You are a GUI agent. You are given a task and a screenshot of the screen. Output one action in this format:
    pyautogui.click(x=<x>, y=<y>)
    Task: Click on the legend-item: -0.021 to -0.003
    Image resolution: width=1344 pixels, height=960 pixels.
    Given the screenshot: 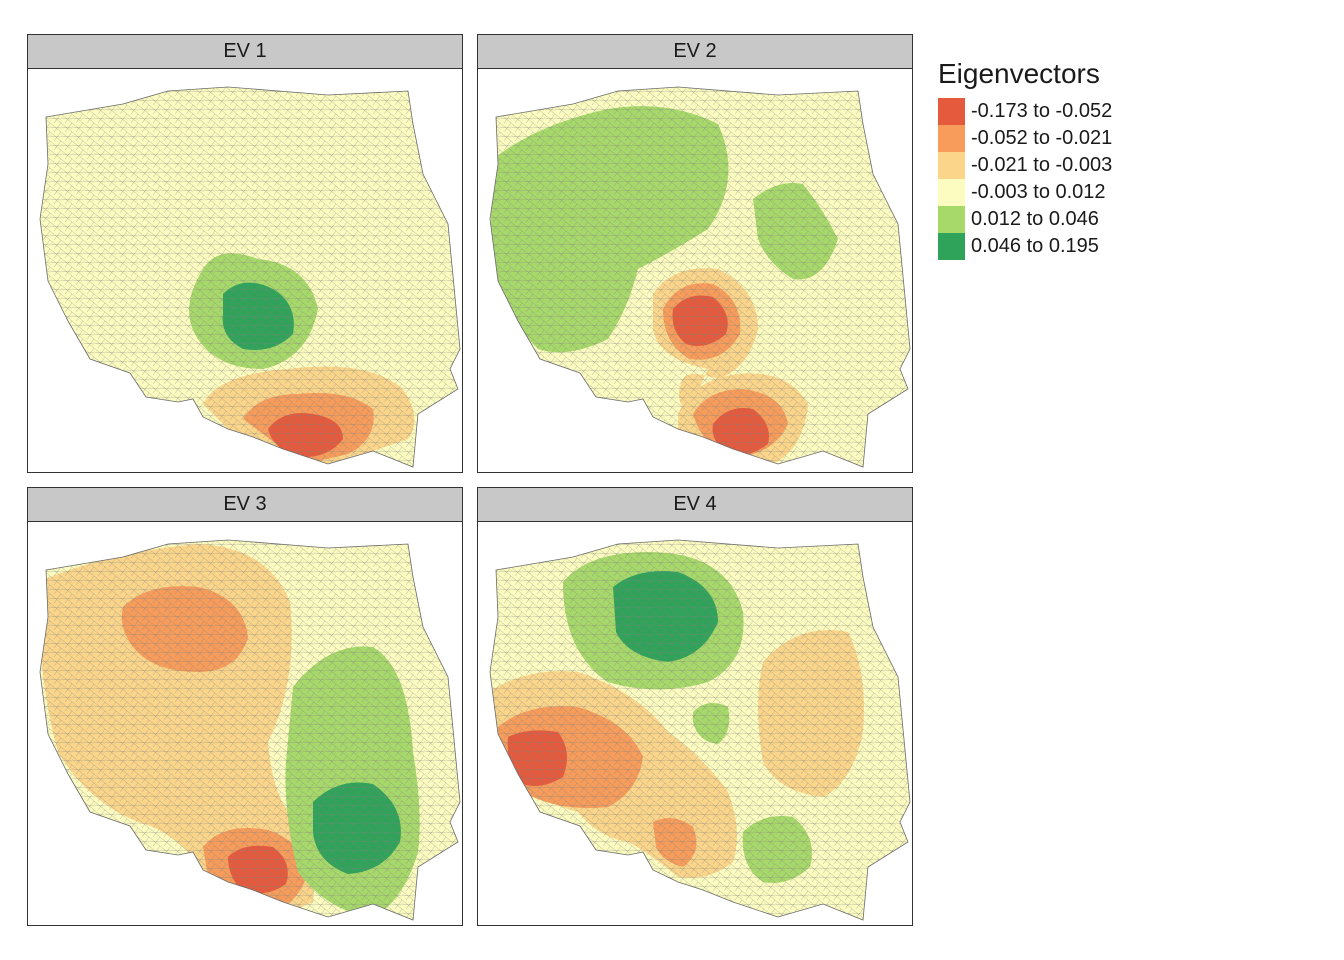 What is the action you would take?
    pyautogui.click(x=1025, y=165)
    